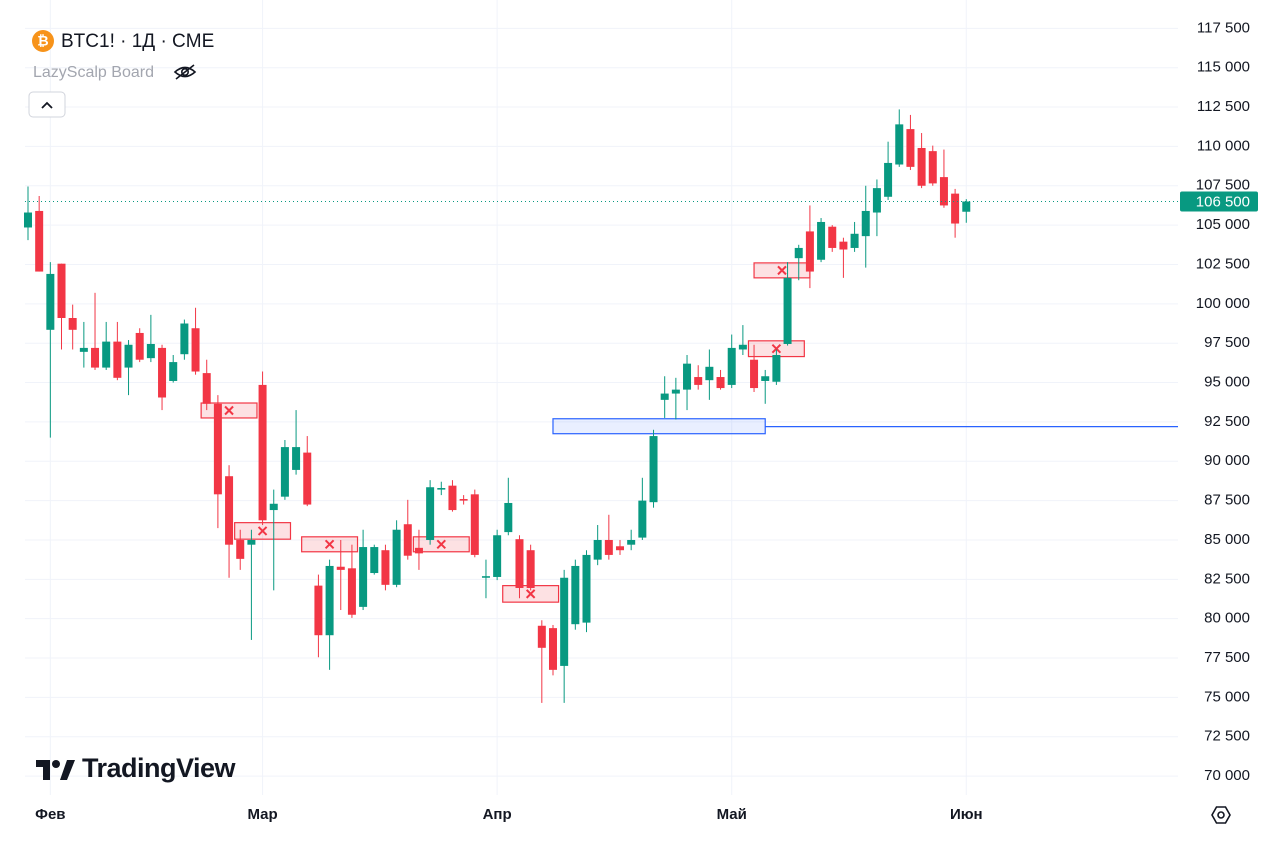  Describe the element at coordinates (1227, 460) in the screenshot. I see `y-tick-label: 90 000` at that location.